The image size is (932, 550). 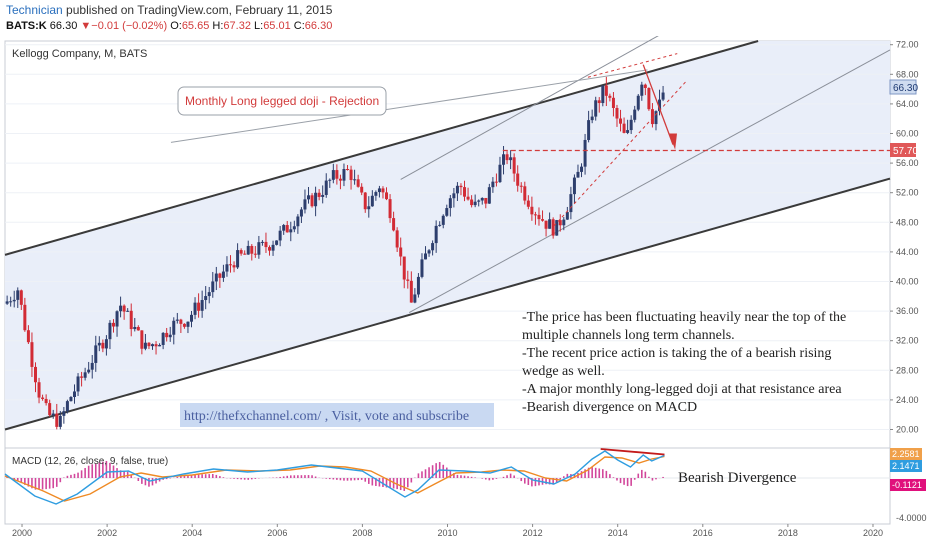 I want to click on time-tick-label: 2010, so click(x=448, y=533).